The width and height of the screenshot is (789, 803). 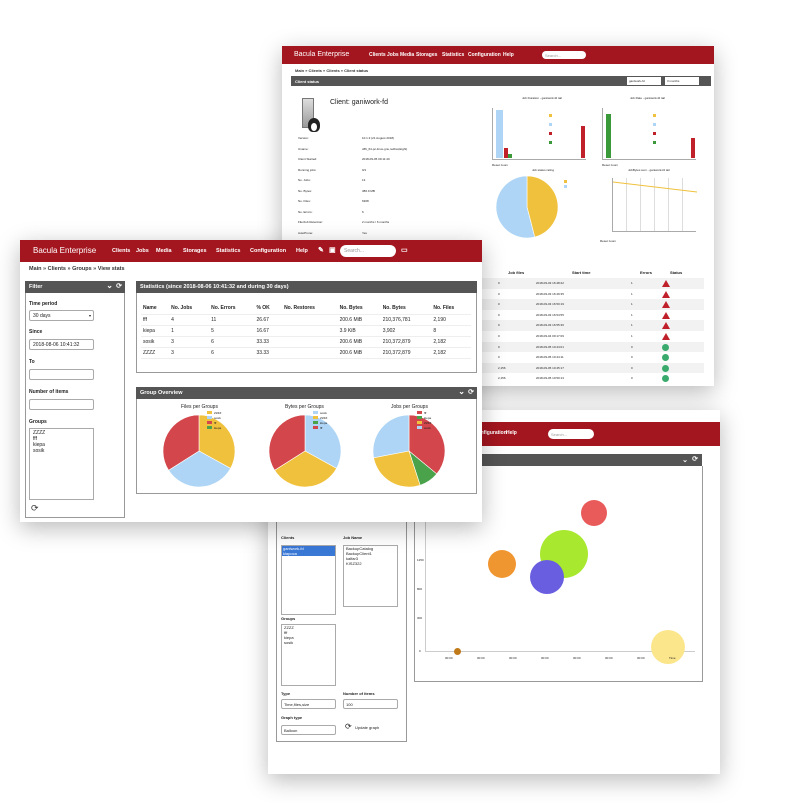 I want to click on legend-entry: fff, so click(x=317, y=428).